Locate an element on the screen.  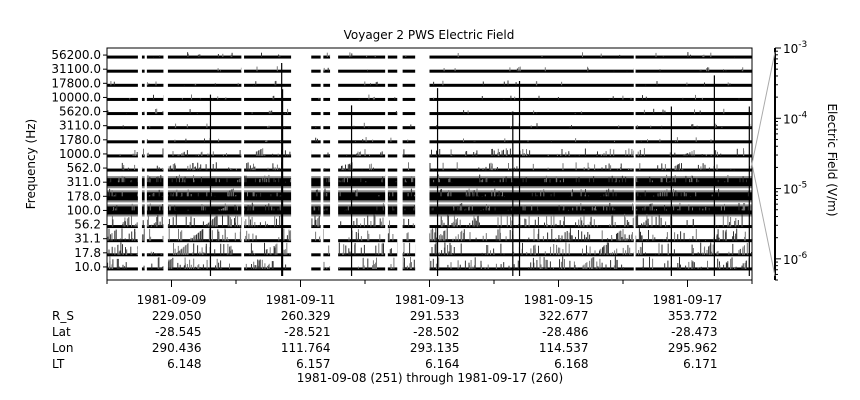
ephemeris-value: 6.164 is located at coordinates (442, 364).